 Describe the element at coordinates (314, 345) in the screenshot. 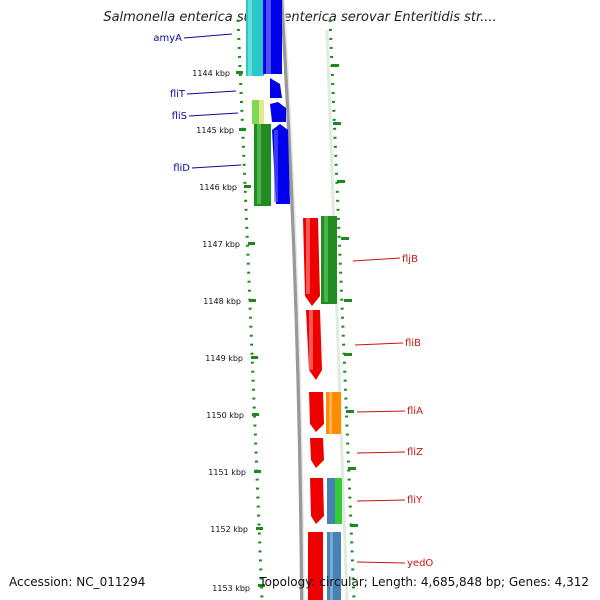

I see `gene-arrow-flib` at that location.